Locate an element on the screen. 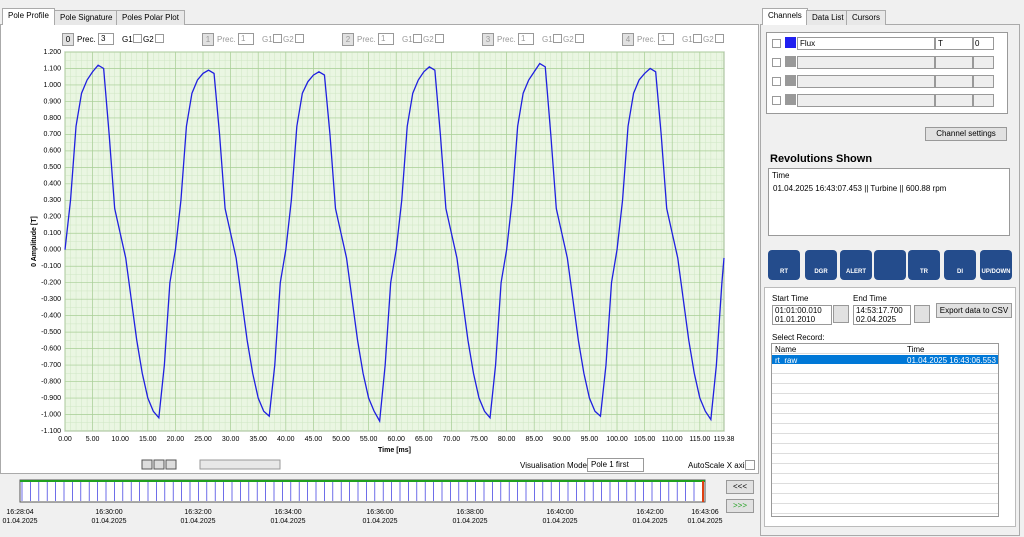  icon: TR is located at coordinates (924, 265).